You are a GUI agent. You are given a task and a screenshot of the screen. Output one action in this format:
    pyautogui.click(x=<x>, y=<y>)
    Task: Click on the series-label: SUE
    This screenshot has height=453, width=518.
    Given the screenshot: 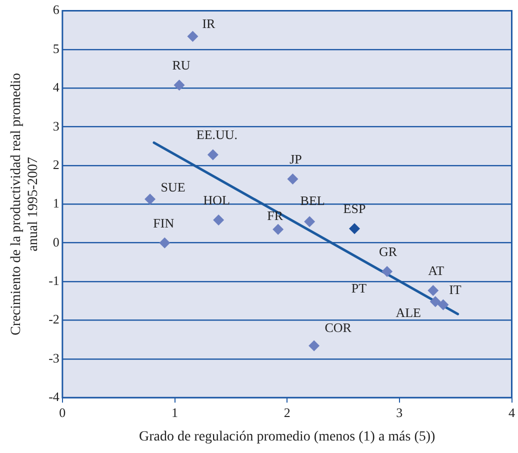 What is the action you would take?
    pyautogui.click(x=173, y=187)
    